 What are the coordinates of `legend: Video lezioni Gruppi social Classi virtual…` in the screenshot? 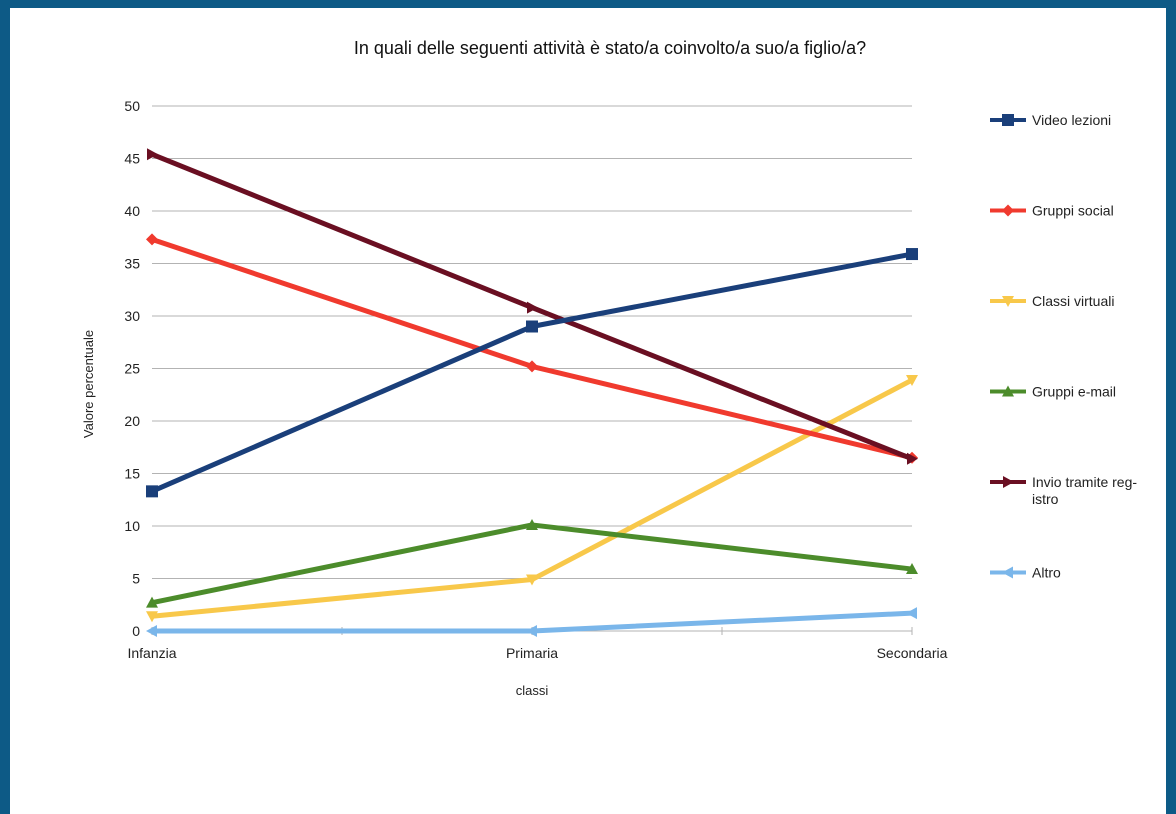 It's located at (1063, 346).